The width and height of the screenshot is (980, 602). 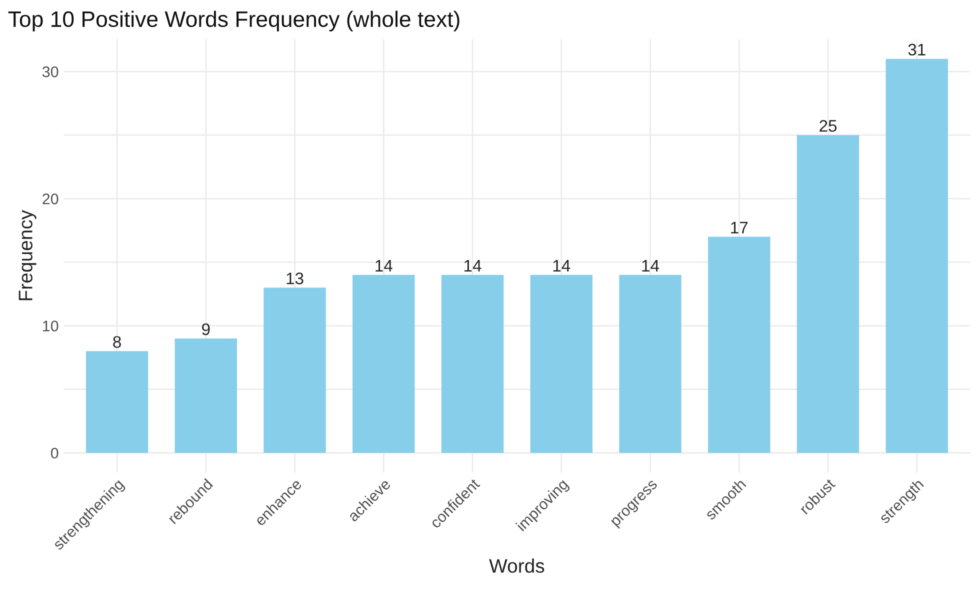 I want to click on data-label: 8, so click(x=117, y=342).